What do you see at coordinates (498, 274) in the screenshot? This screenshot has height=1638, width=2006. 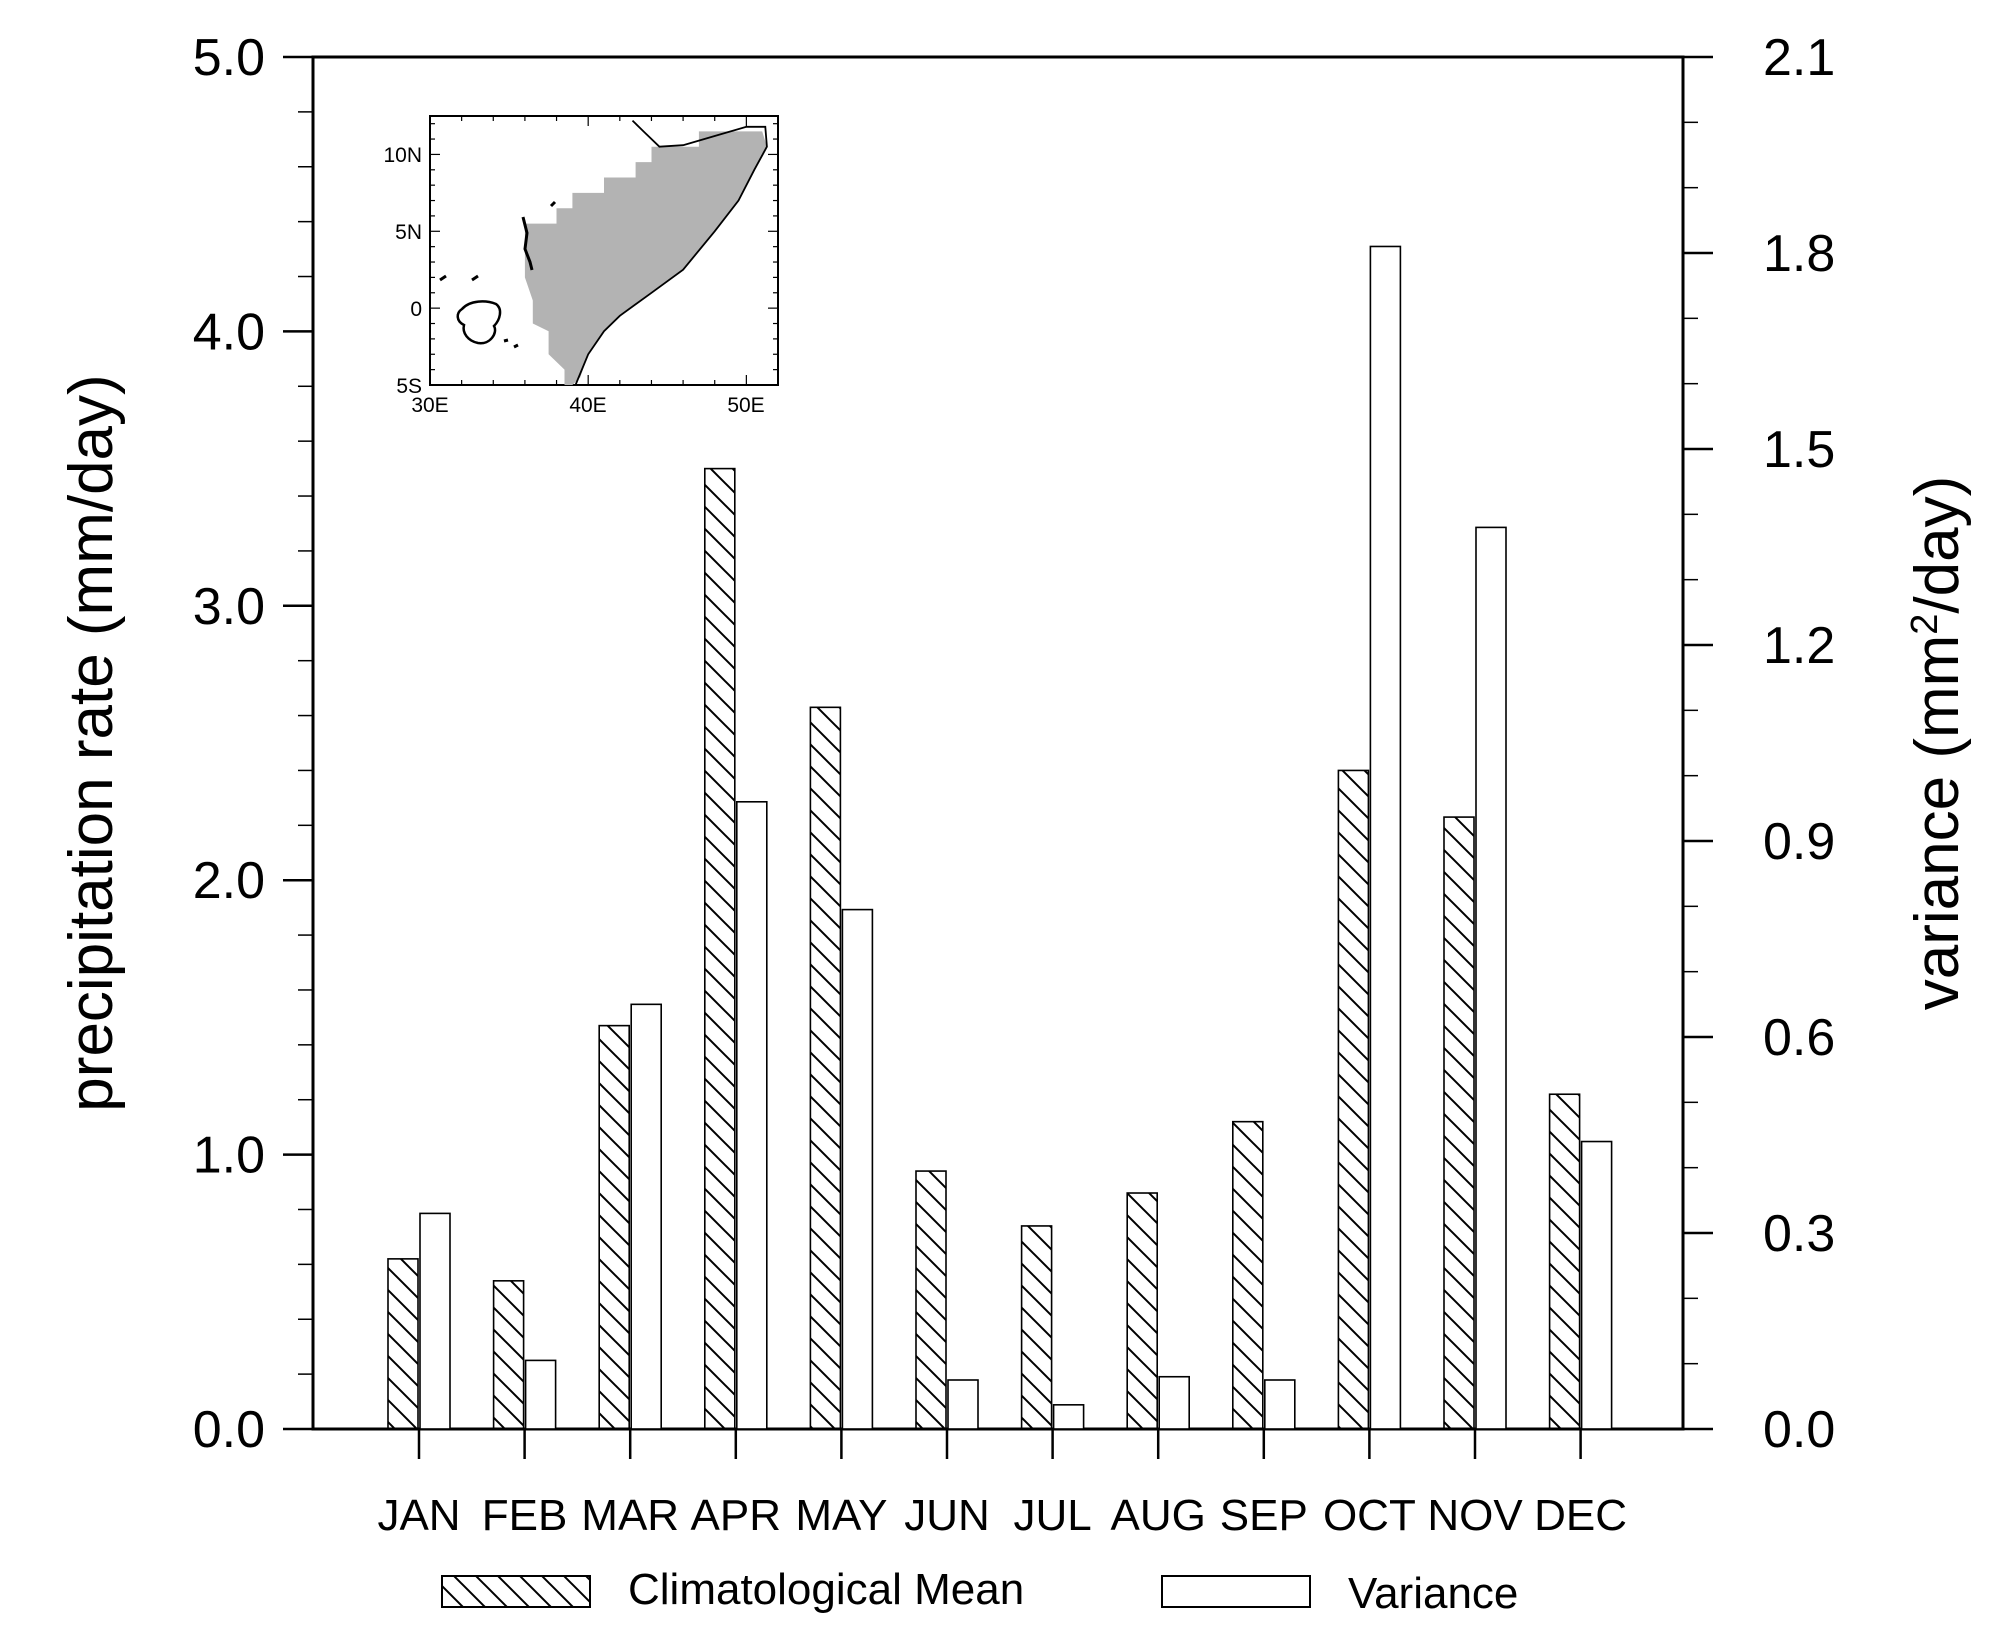 I see `map-small-lakes` at bounding box center [498, 274].